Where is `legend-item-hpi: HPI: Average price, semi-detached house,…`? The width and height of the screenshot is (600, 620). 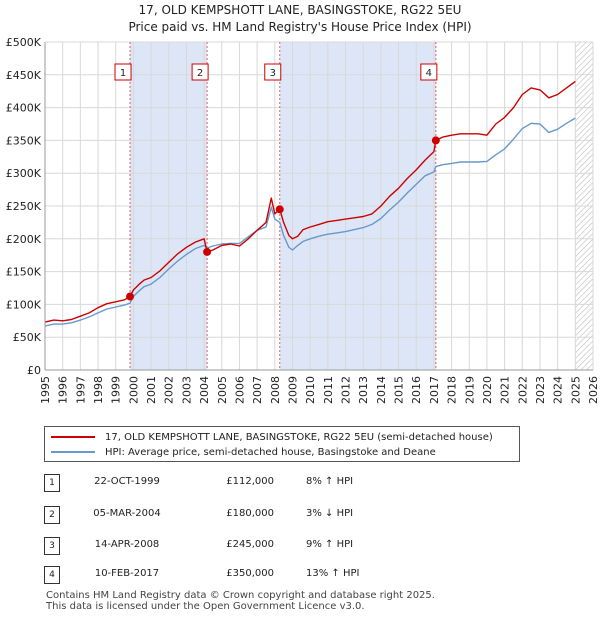
legend-item-hpi: HPI: Average price, semi-detached house,… is located at coordinates (243, 452).